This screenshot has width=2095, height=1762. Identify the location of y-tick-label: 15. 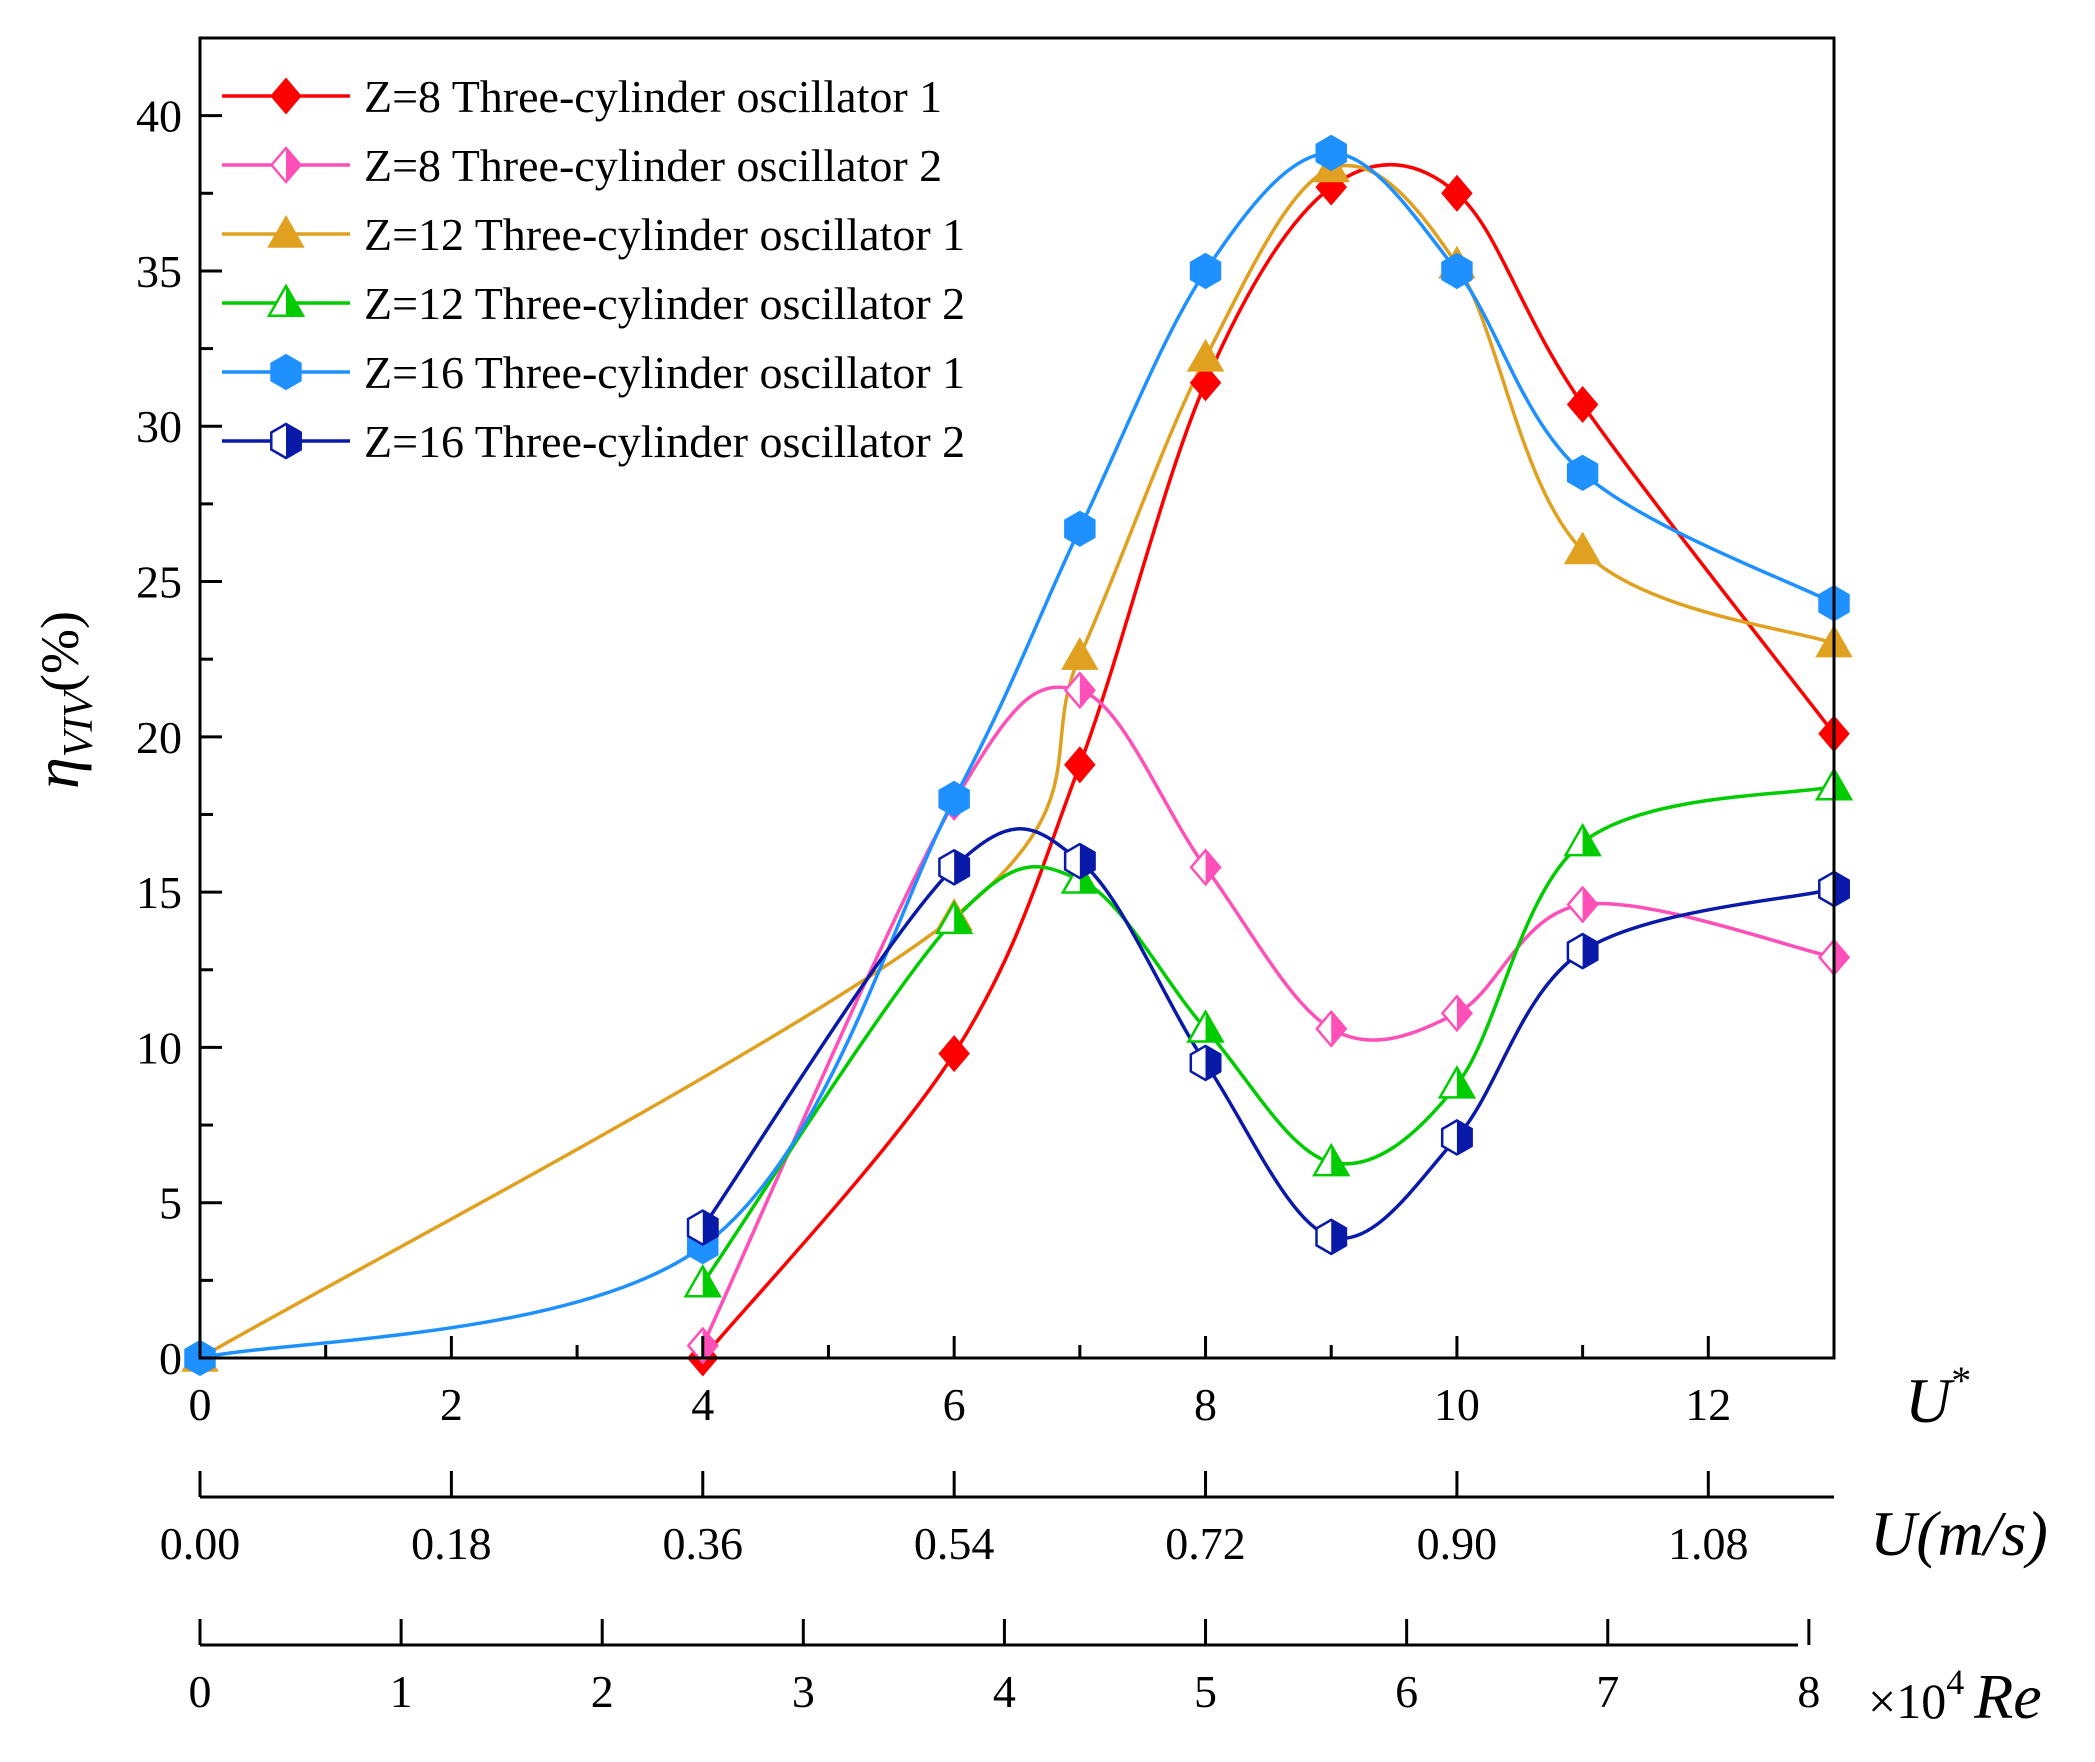
(159, 892).